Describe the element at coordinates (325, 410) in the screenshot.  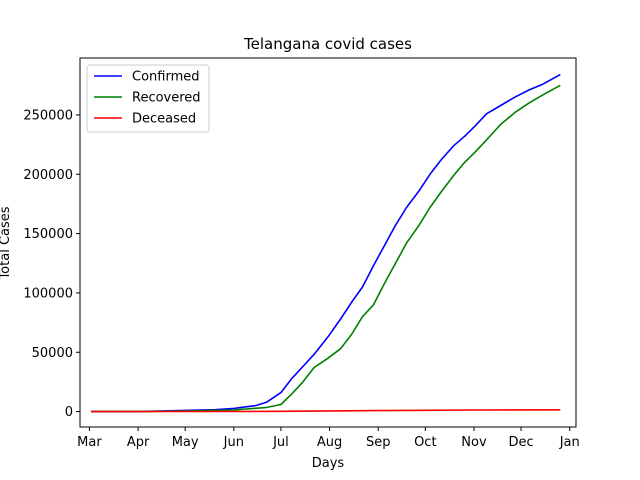
I see `series-line-deceased` at that location.